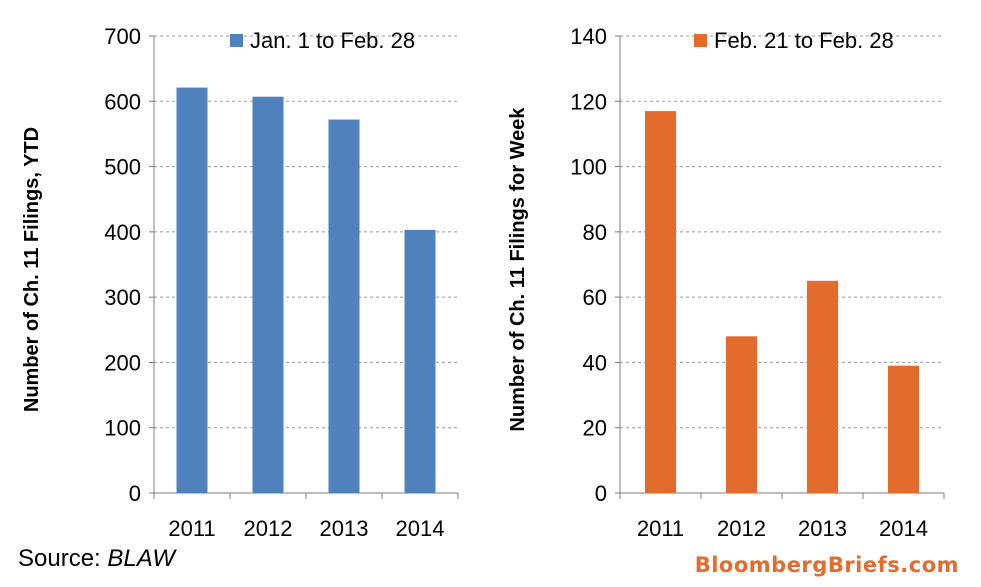  I want to click on right-x-tick-label: 2011, so click(660, 528).